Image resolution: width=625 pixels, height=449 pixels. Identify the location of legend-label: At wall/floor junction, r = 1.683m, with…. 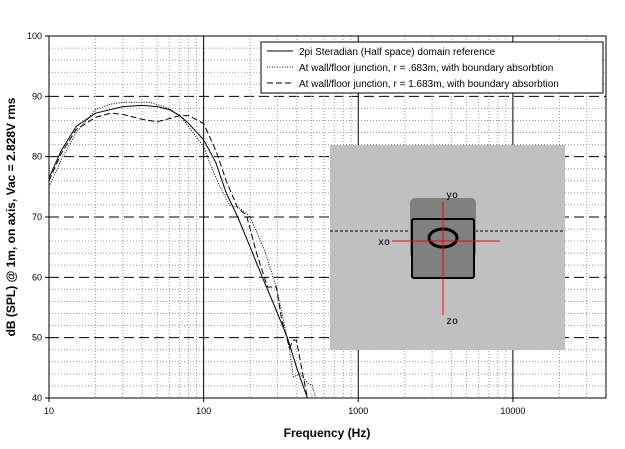
(429, 84).